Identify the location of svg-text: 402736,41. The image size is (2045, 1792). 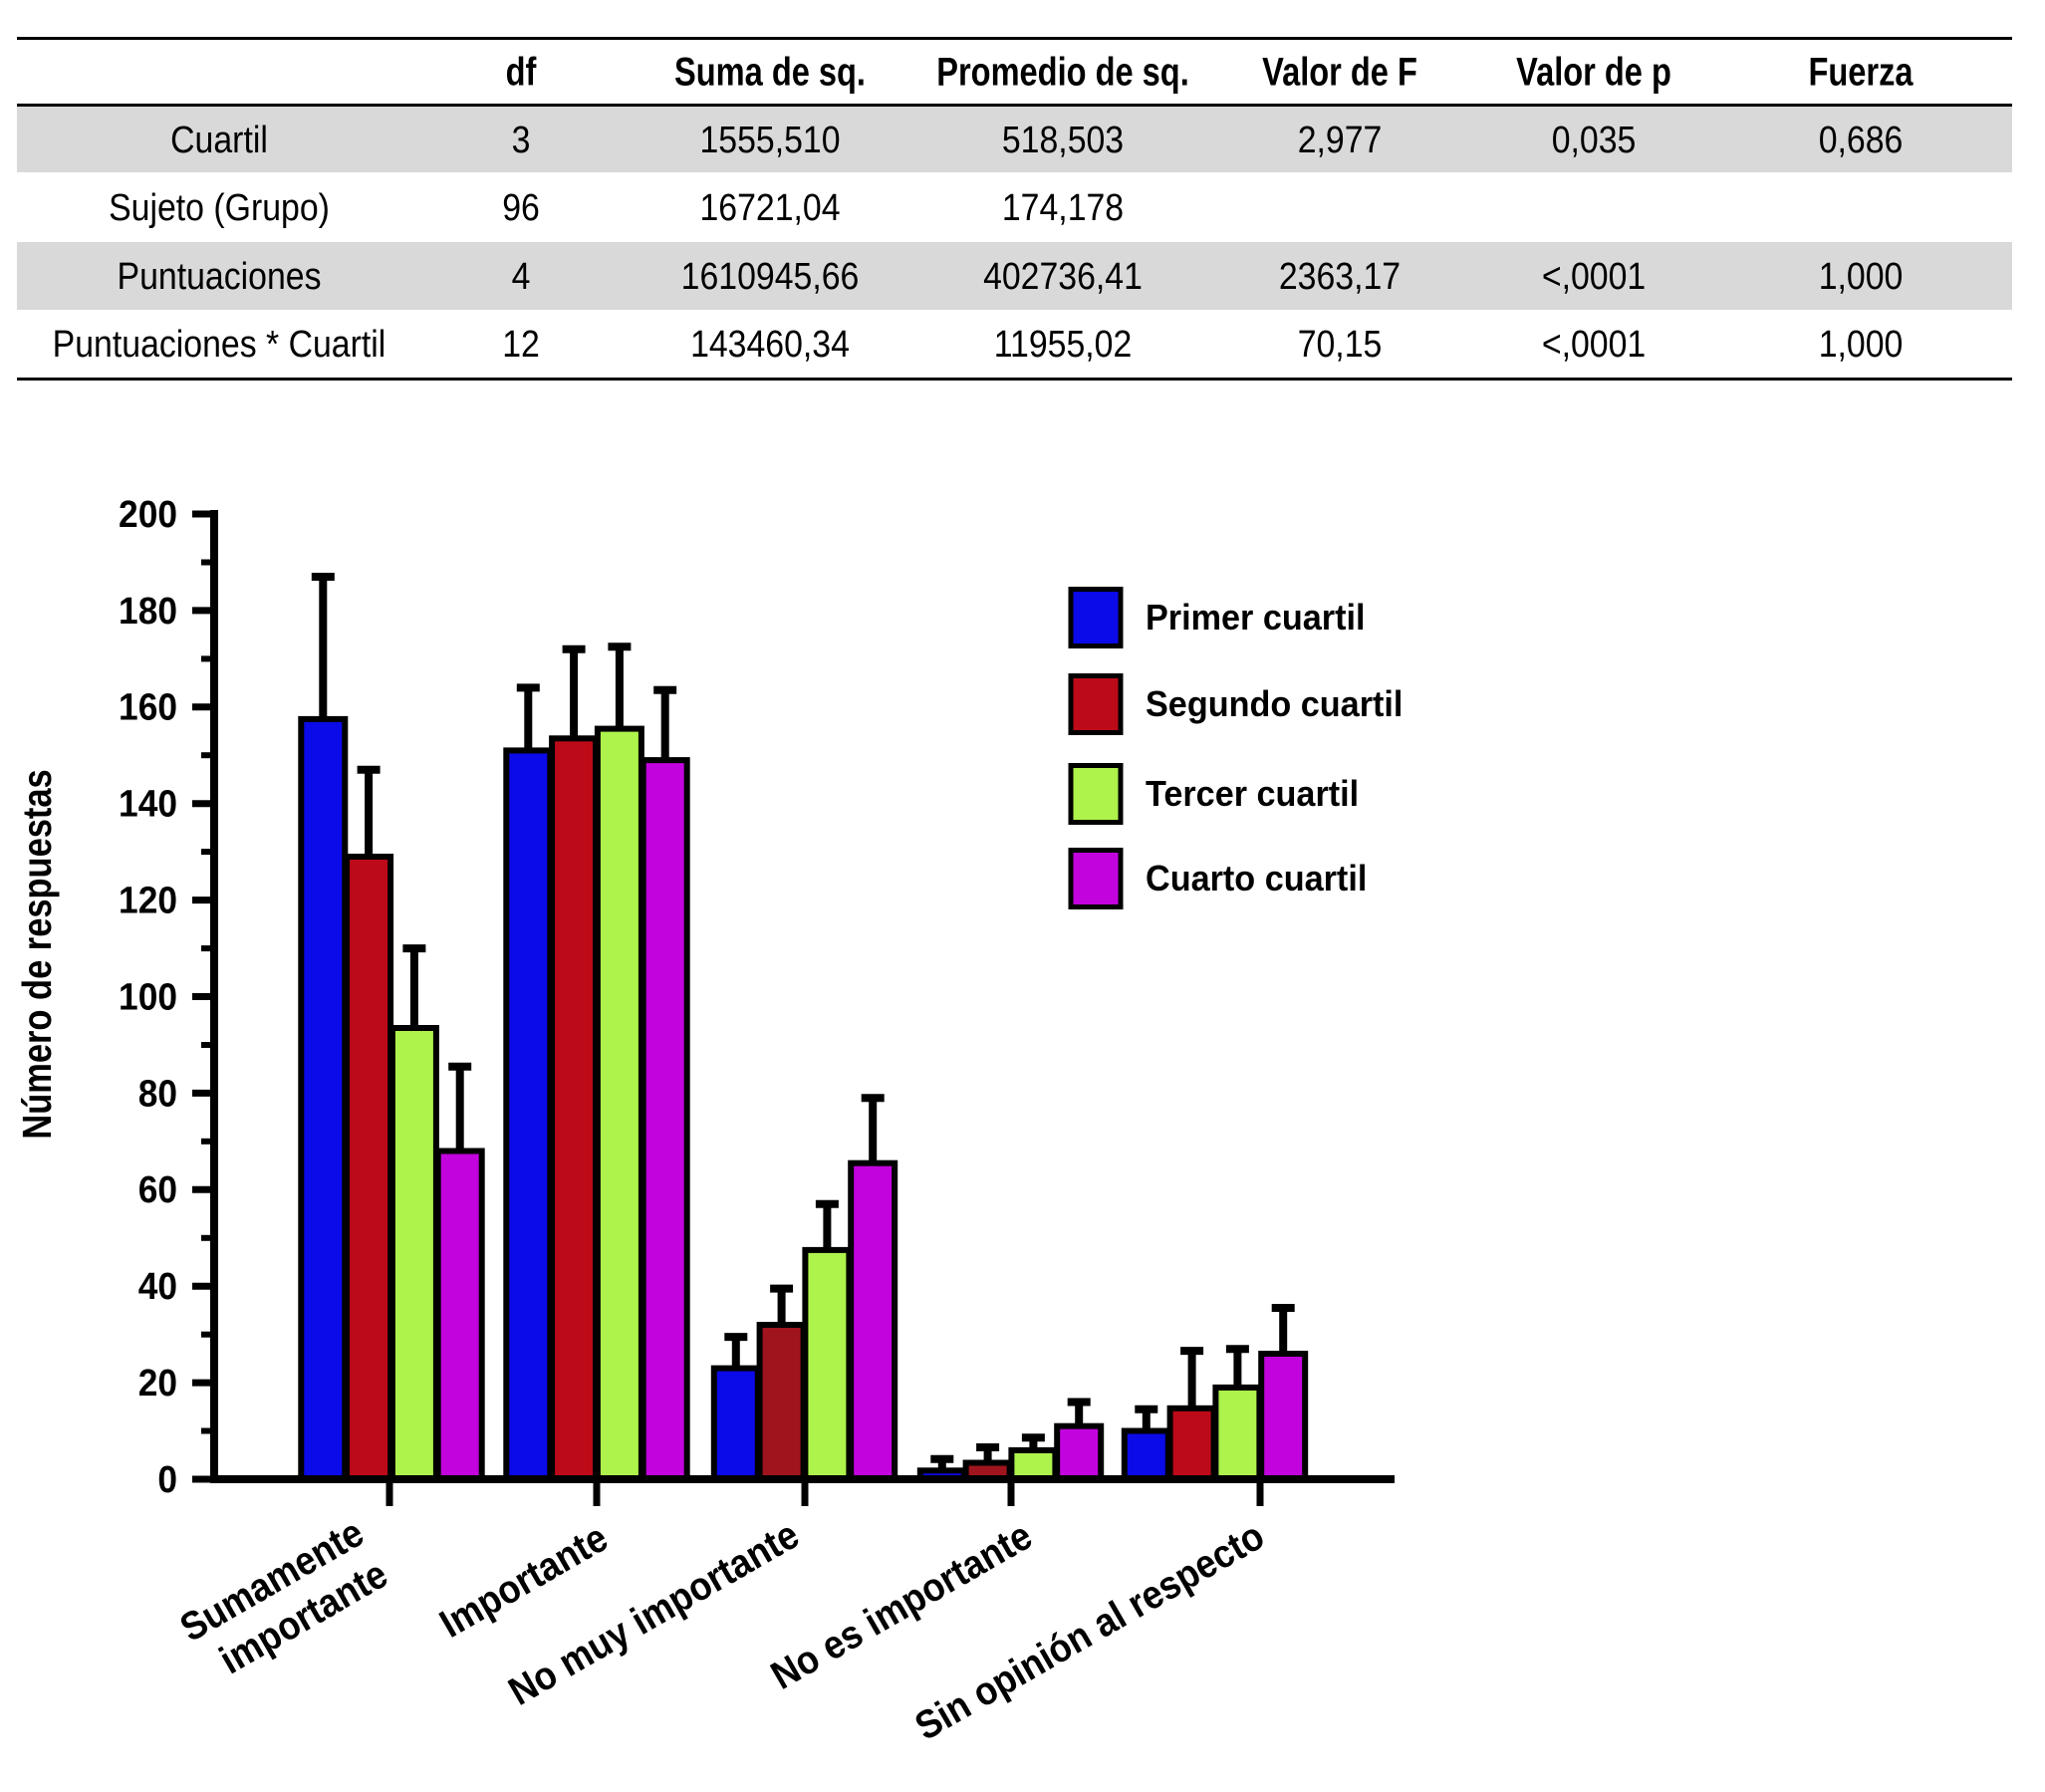
(1063, 275).